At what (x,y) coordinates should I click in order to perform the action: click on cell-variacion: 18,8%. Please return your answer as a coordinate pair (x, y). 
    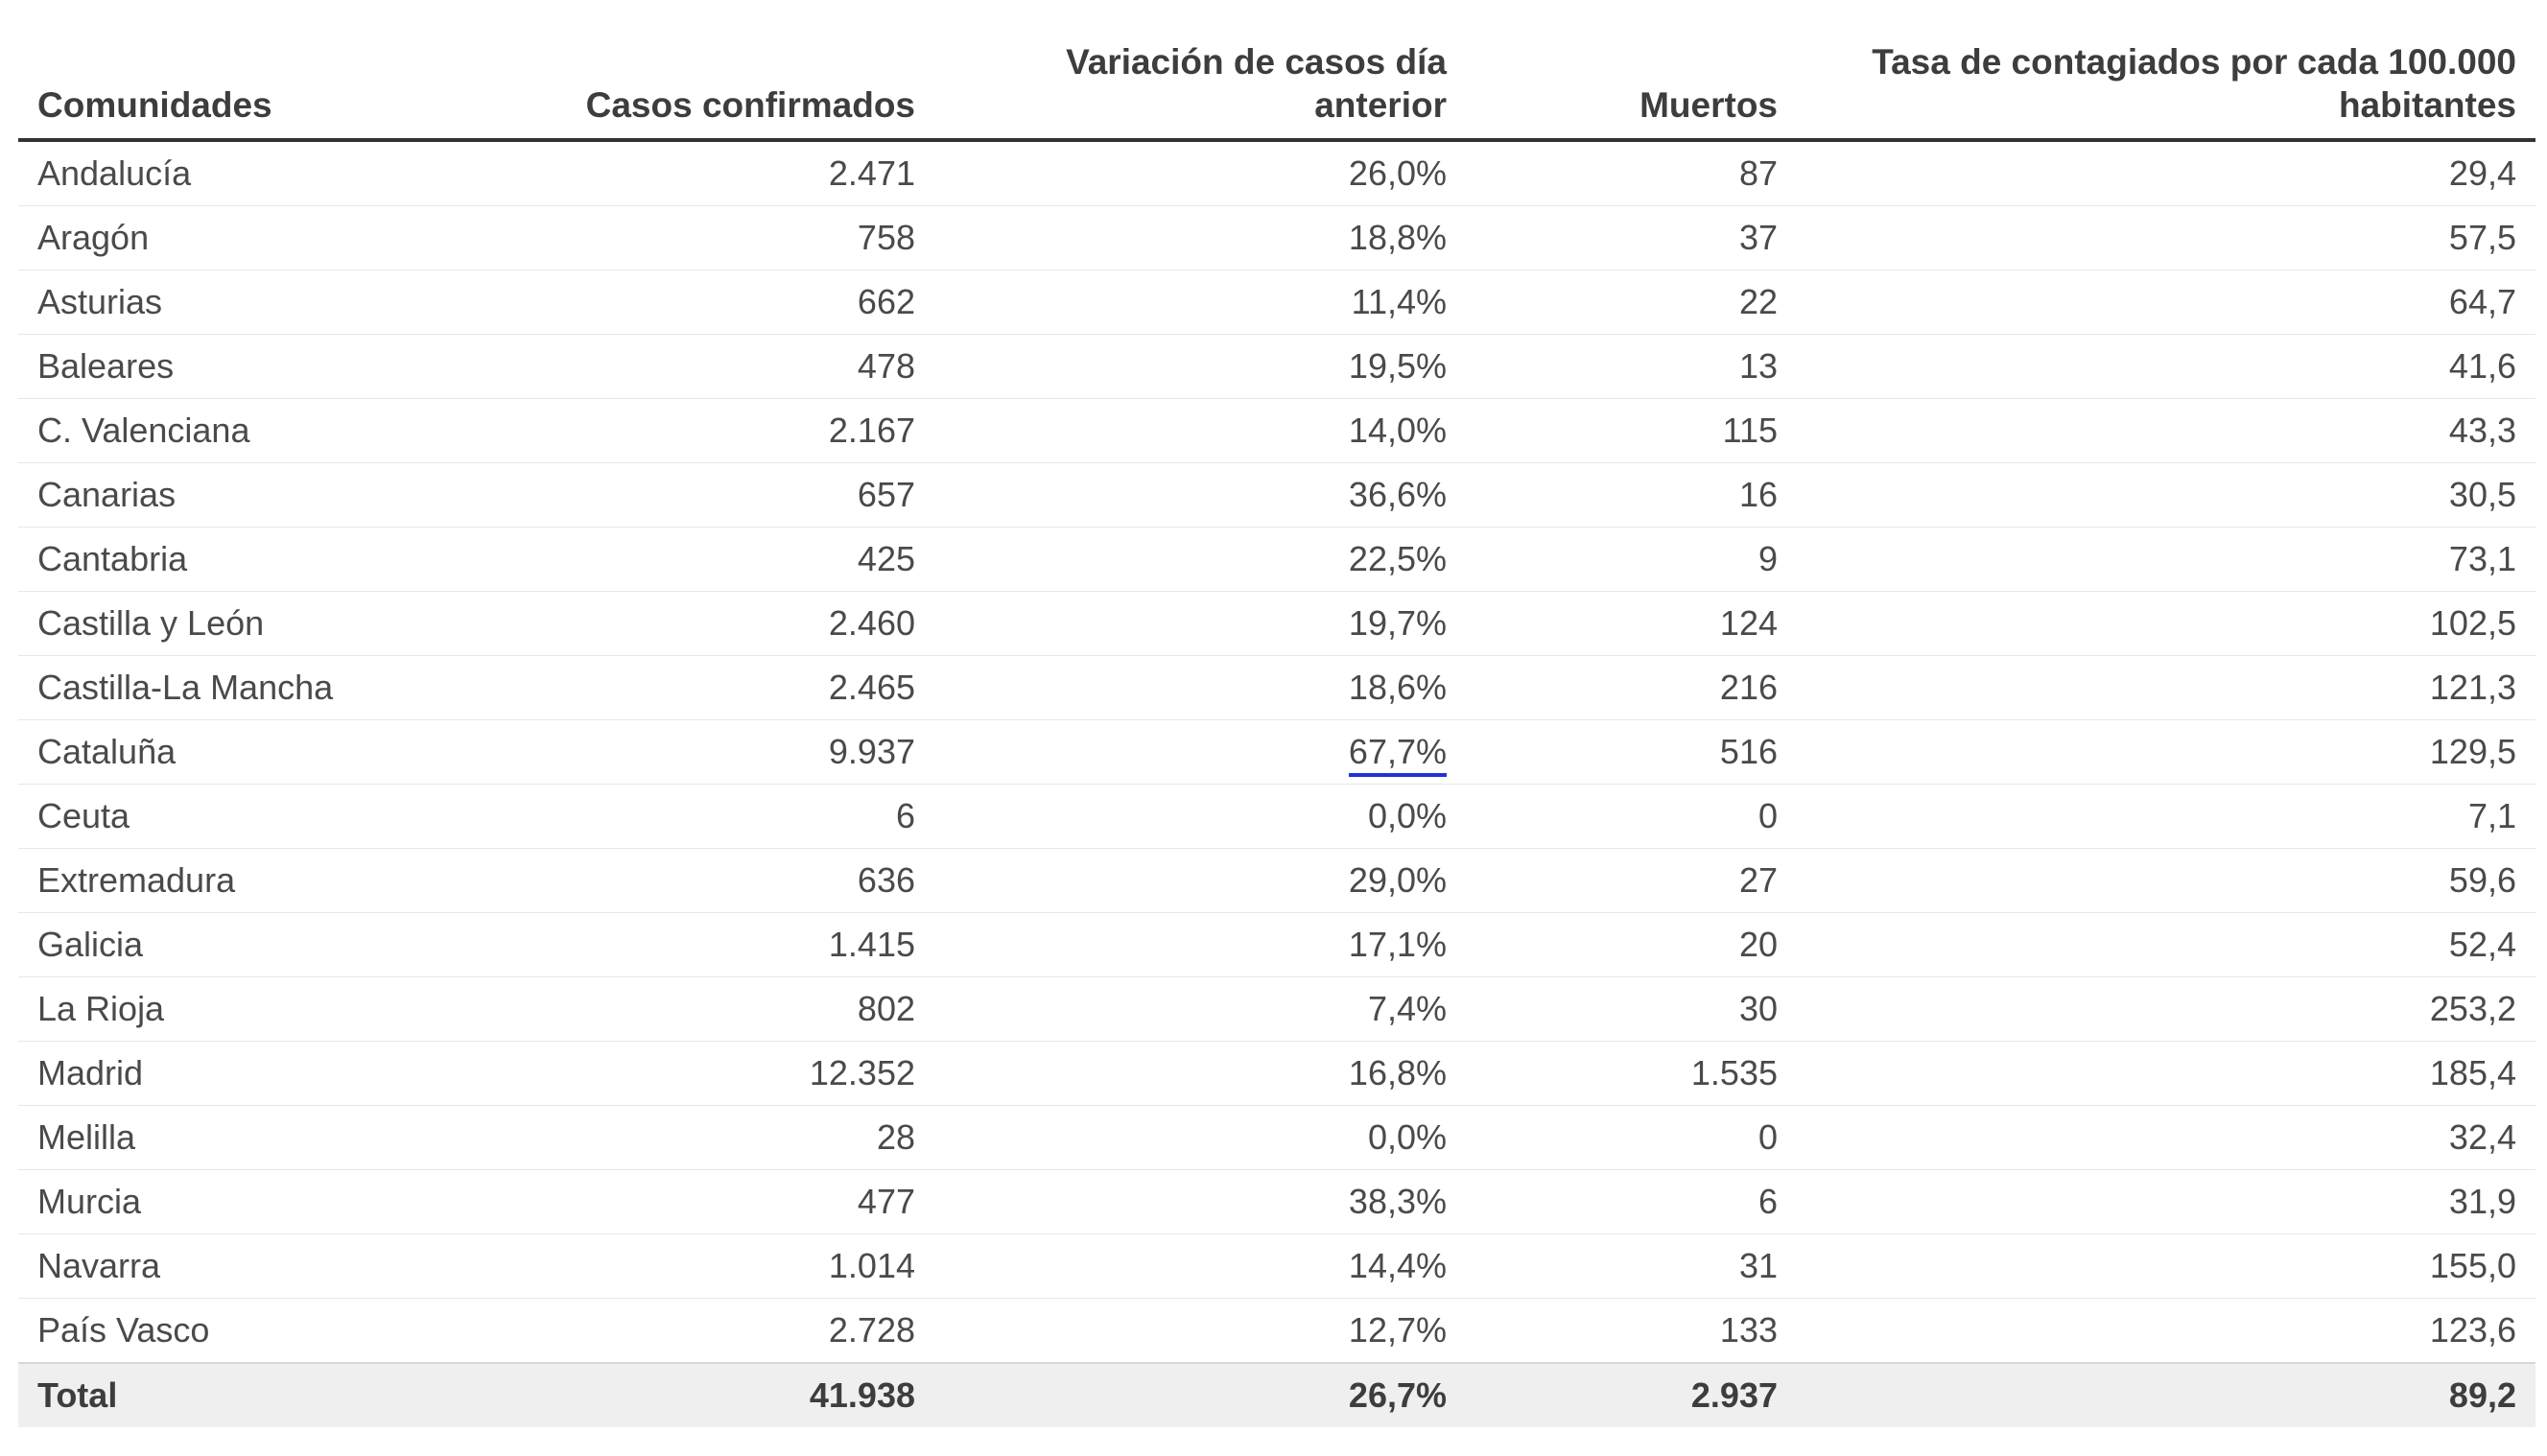
    Looking at the image, I should click on (1200, 238).